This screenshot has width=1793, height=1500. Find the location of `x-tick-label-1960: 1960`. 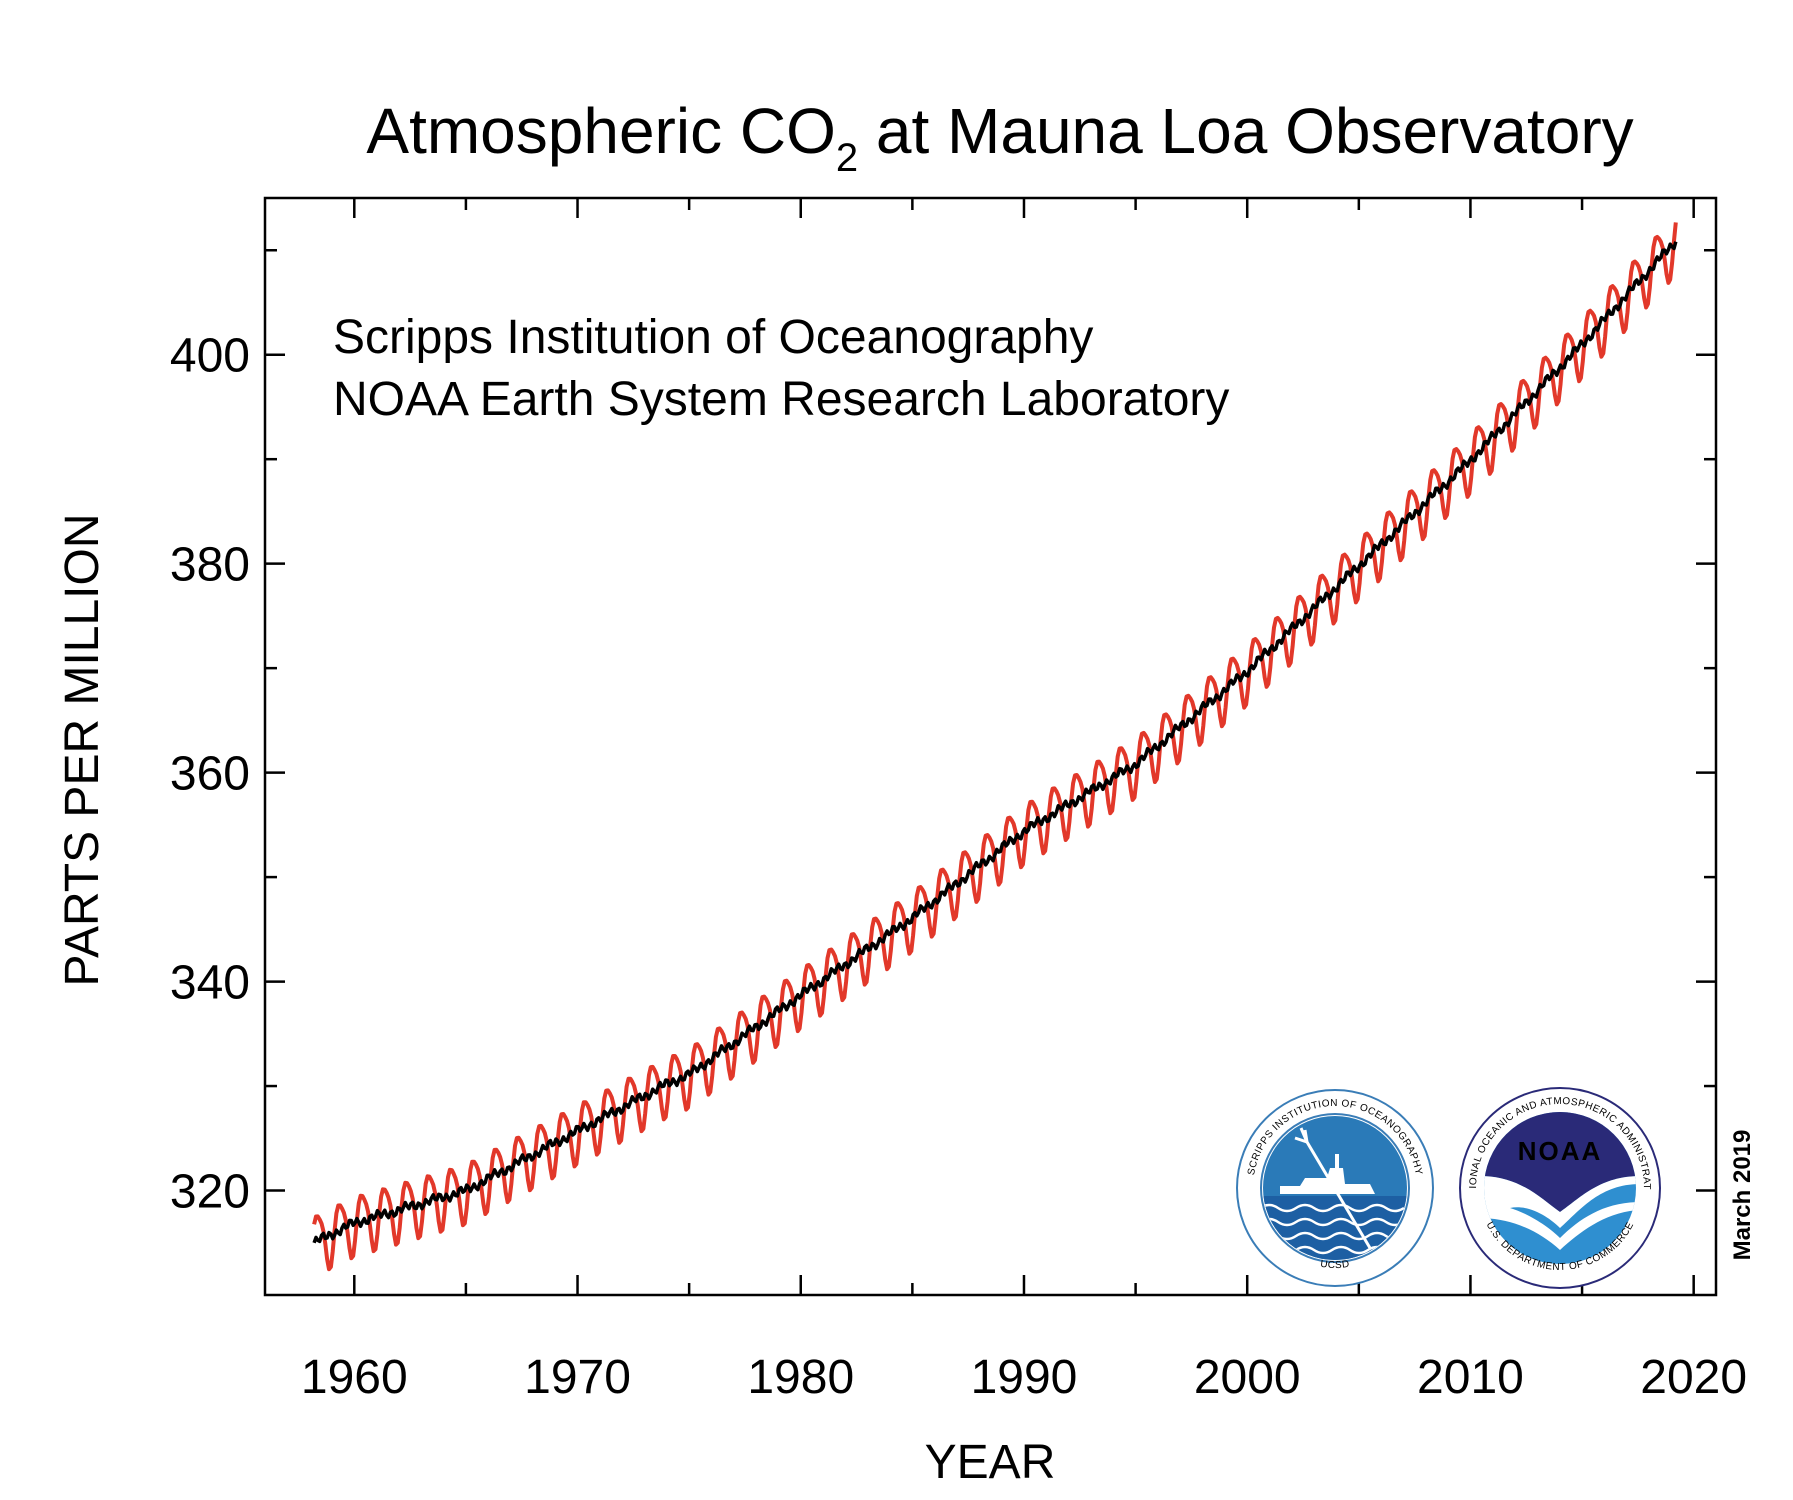

x-tick-label-1960: 1960 is located at coordinates (354, 1377).